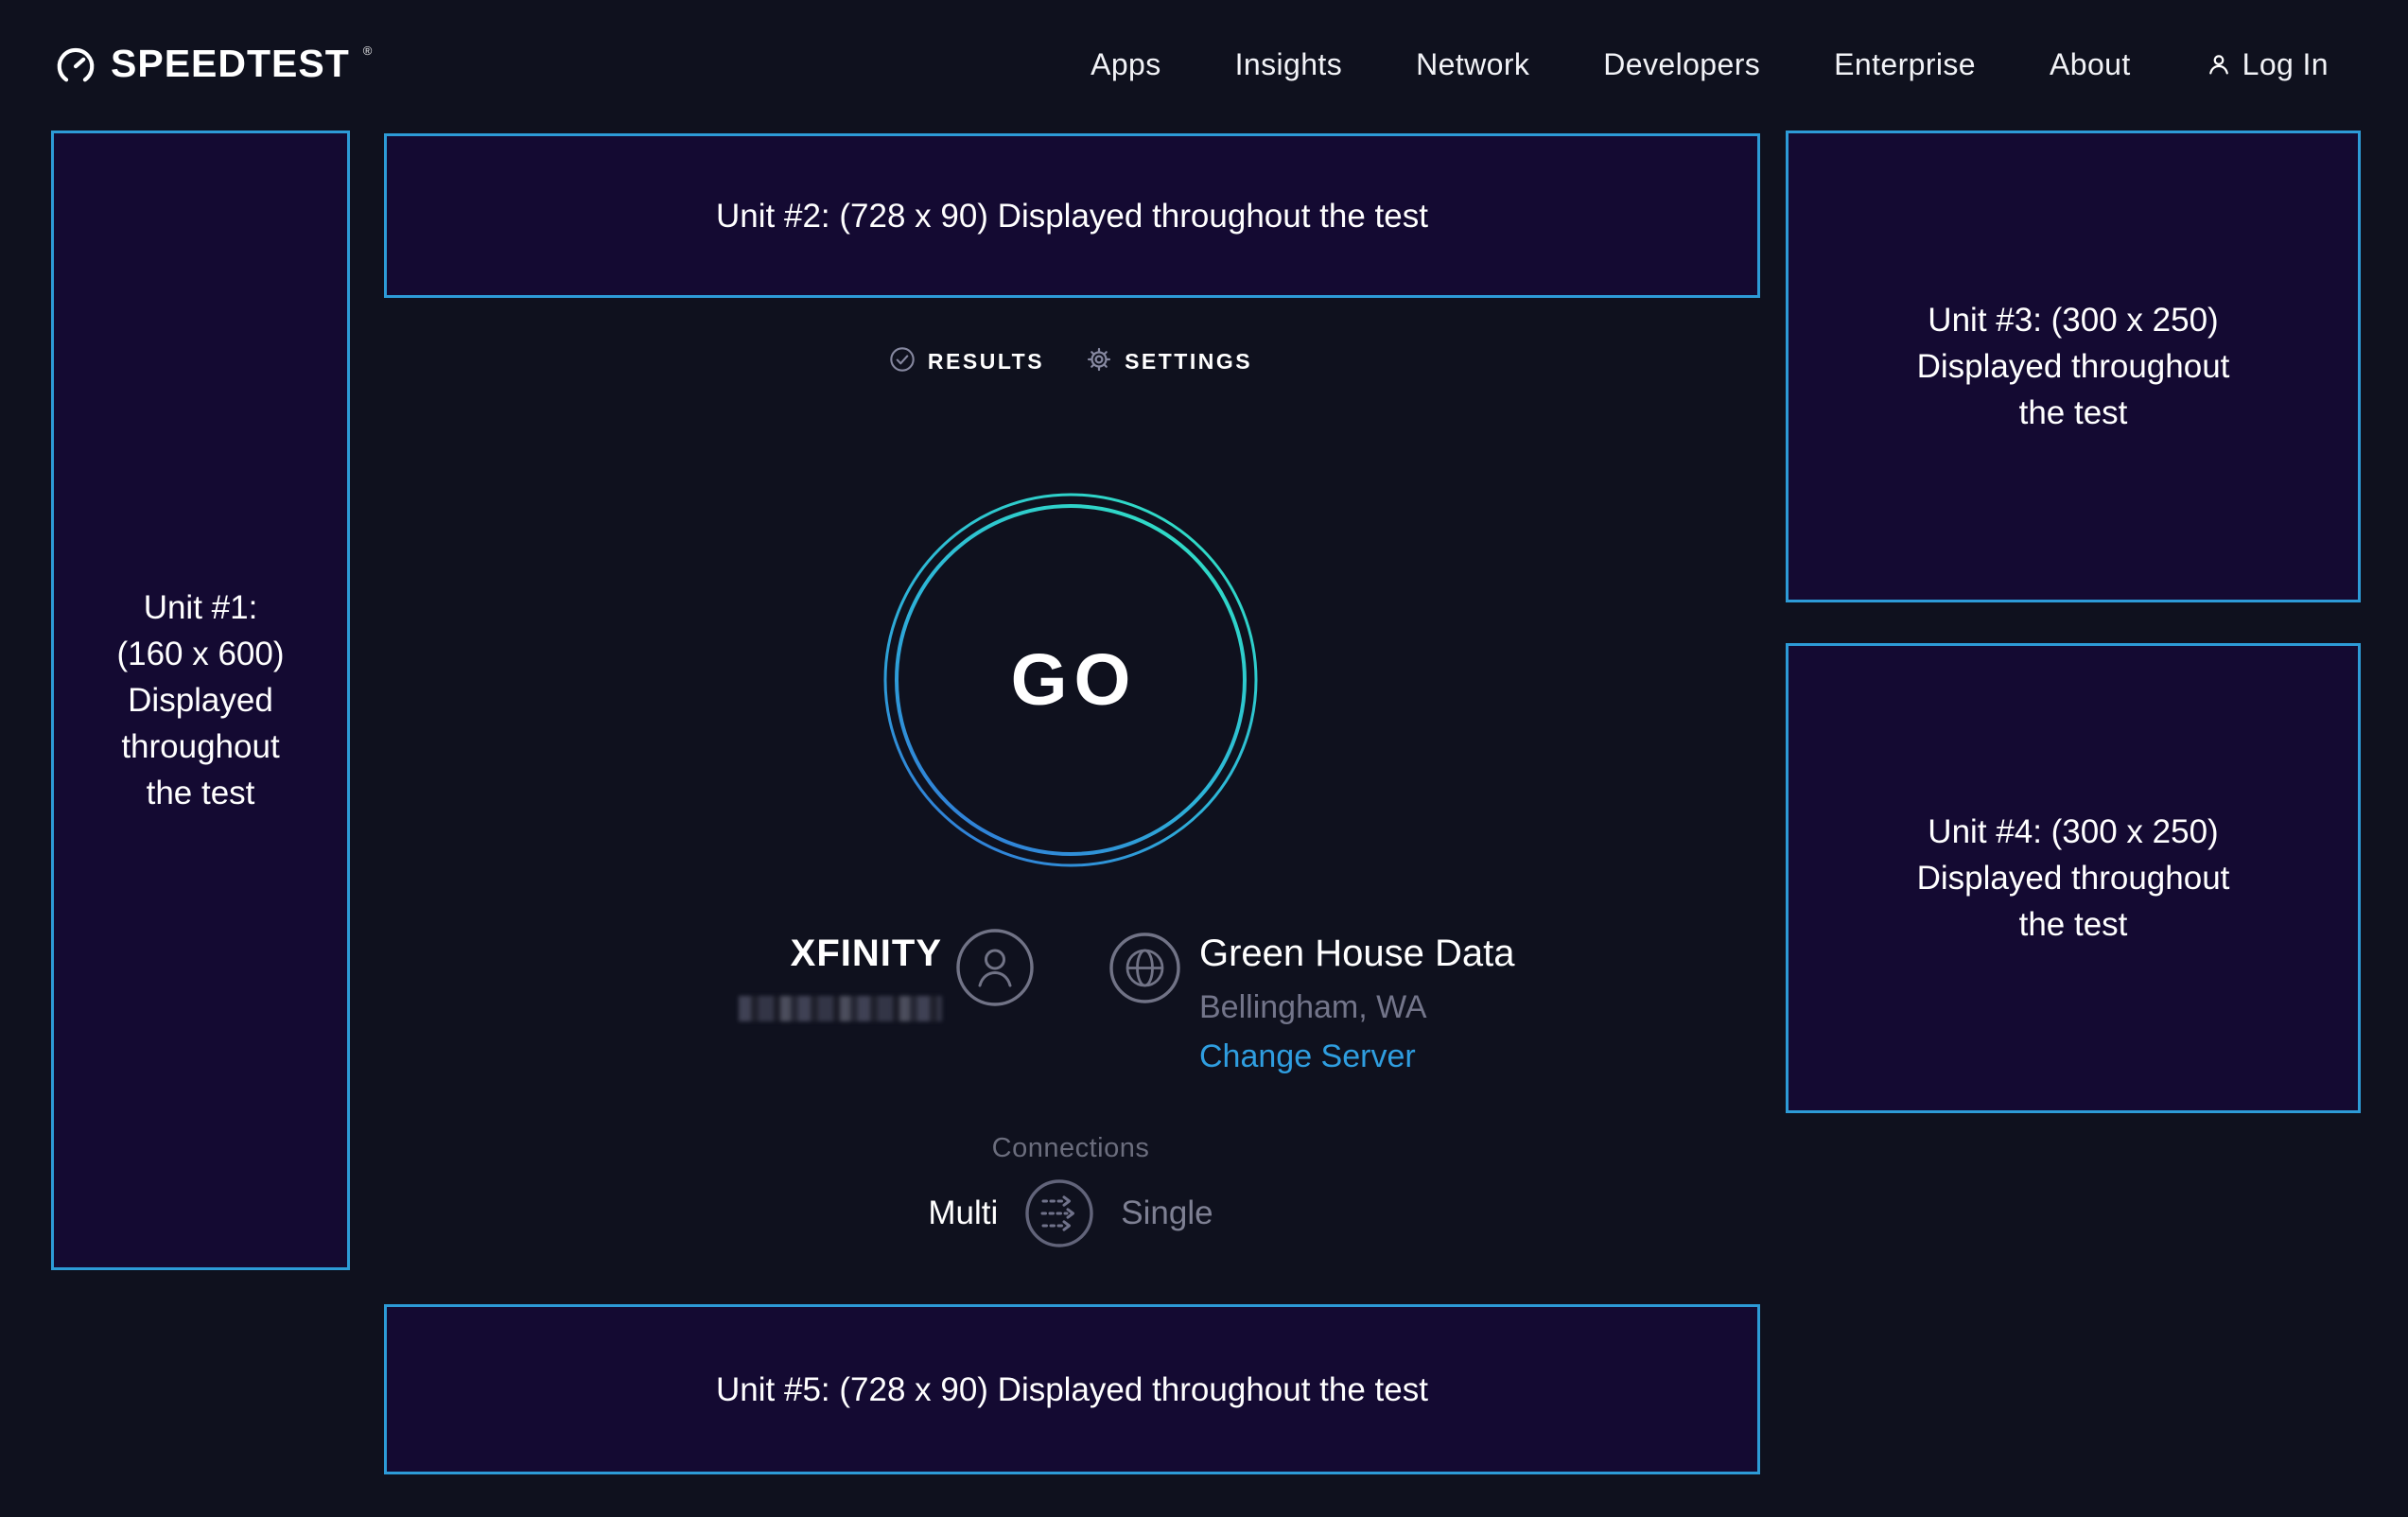 This screenshot has width=2408, height=1517. I want to click on isp-name: XFINITY, so click(866, 954).